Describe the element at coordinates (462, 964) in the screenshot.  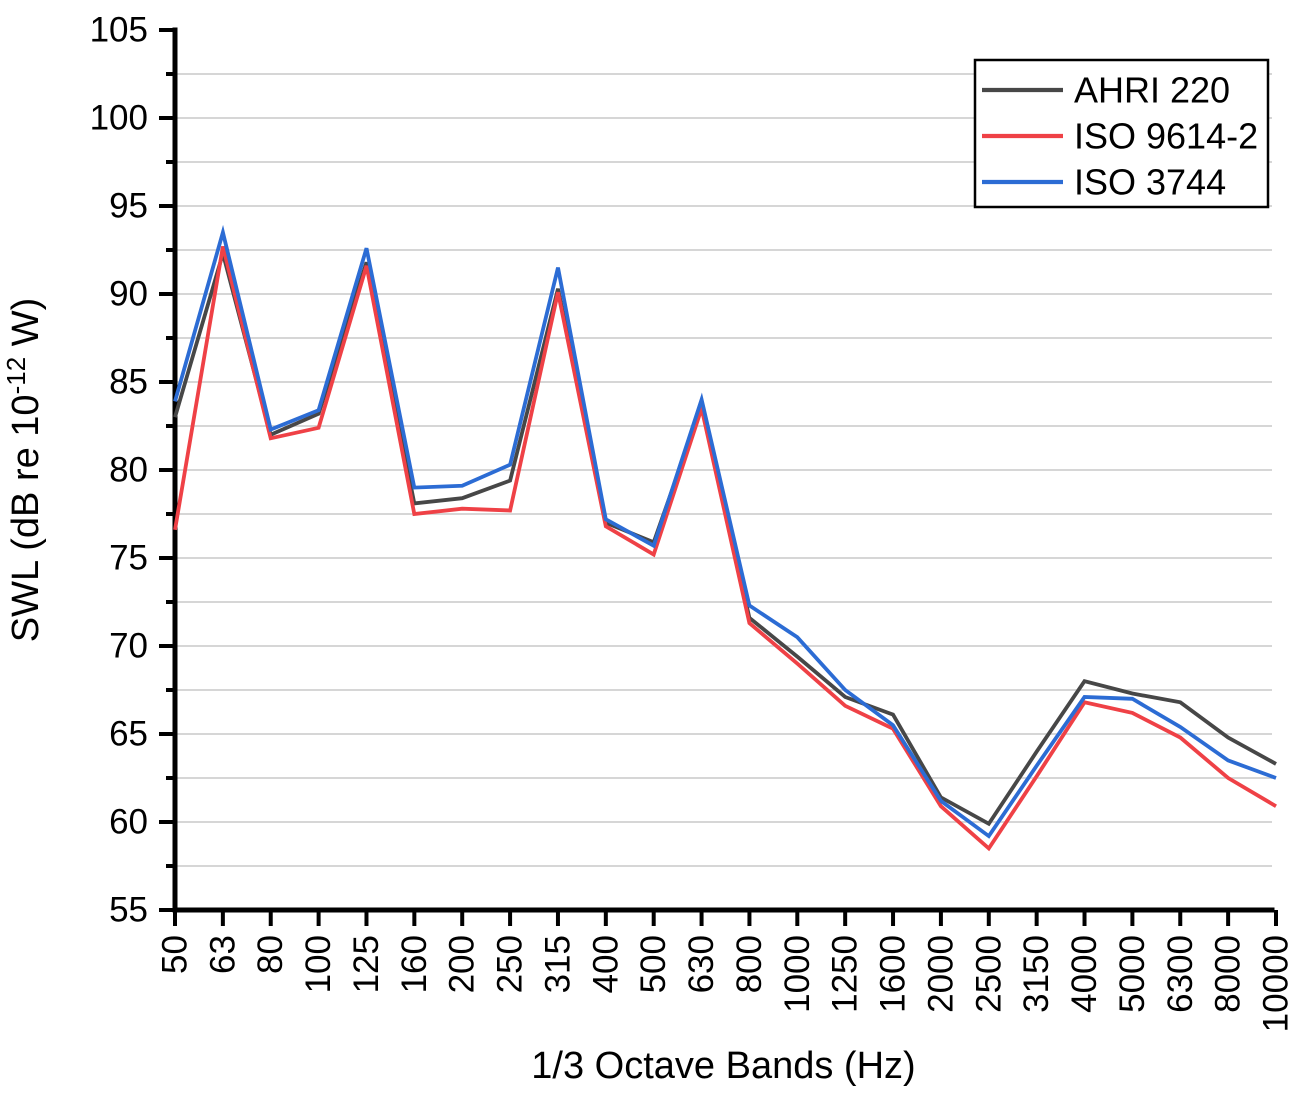
I see `x-tick-label: 200` at that location.